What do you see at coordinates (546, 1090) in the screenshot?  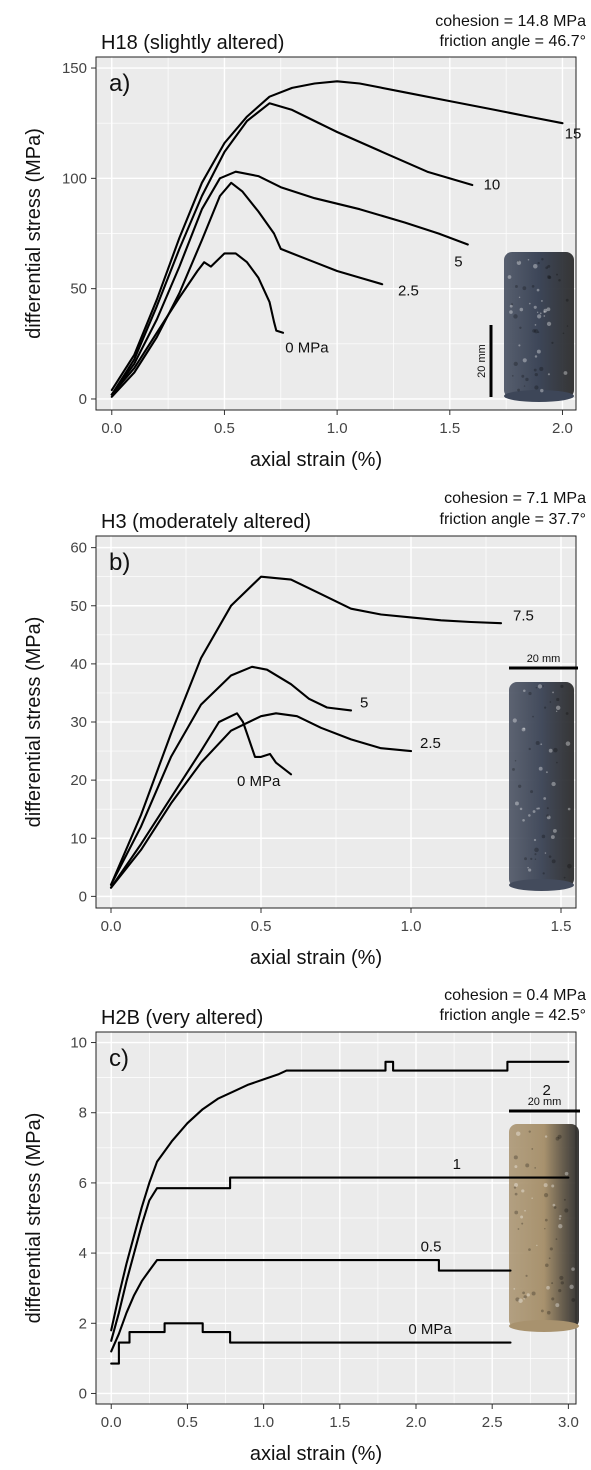 I see `panel-c-curve-label: 2` at bounding box center [546, 1090].